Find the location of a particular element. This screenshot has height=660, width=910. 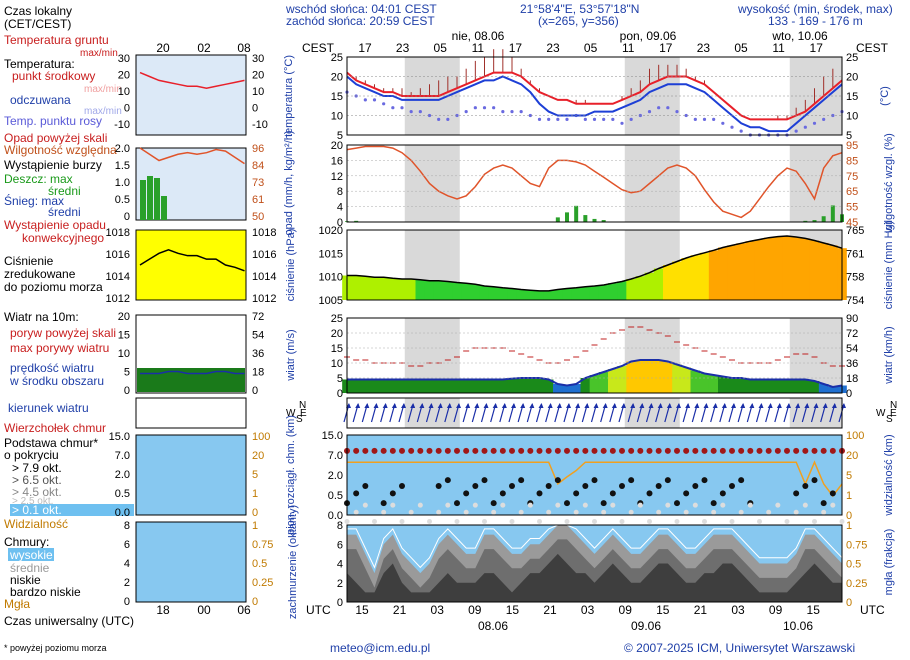

legend-cloud-base: Podstawa chmur* is located at coordinates (51, 443).